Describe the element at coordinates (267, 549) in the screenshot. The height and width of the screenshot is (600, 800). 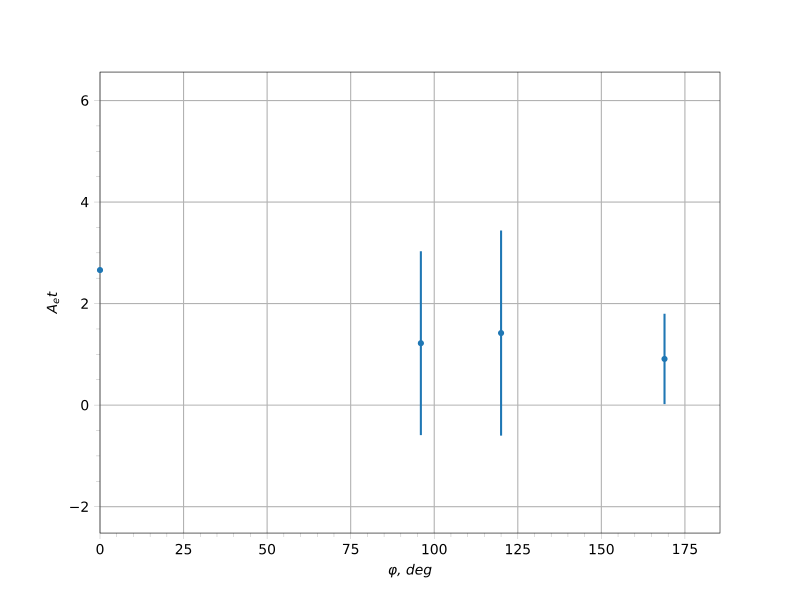
I see `x-tick-label: 50` at that location.